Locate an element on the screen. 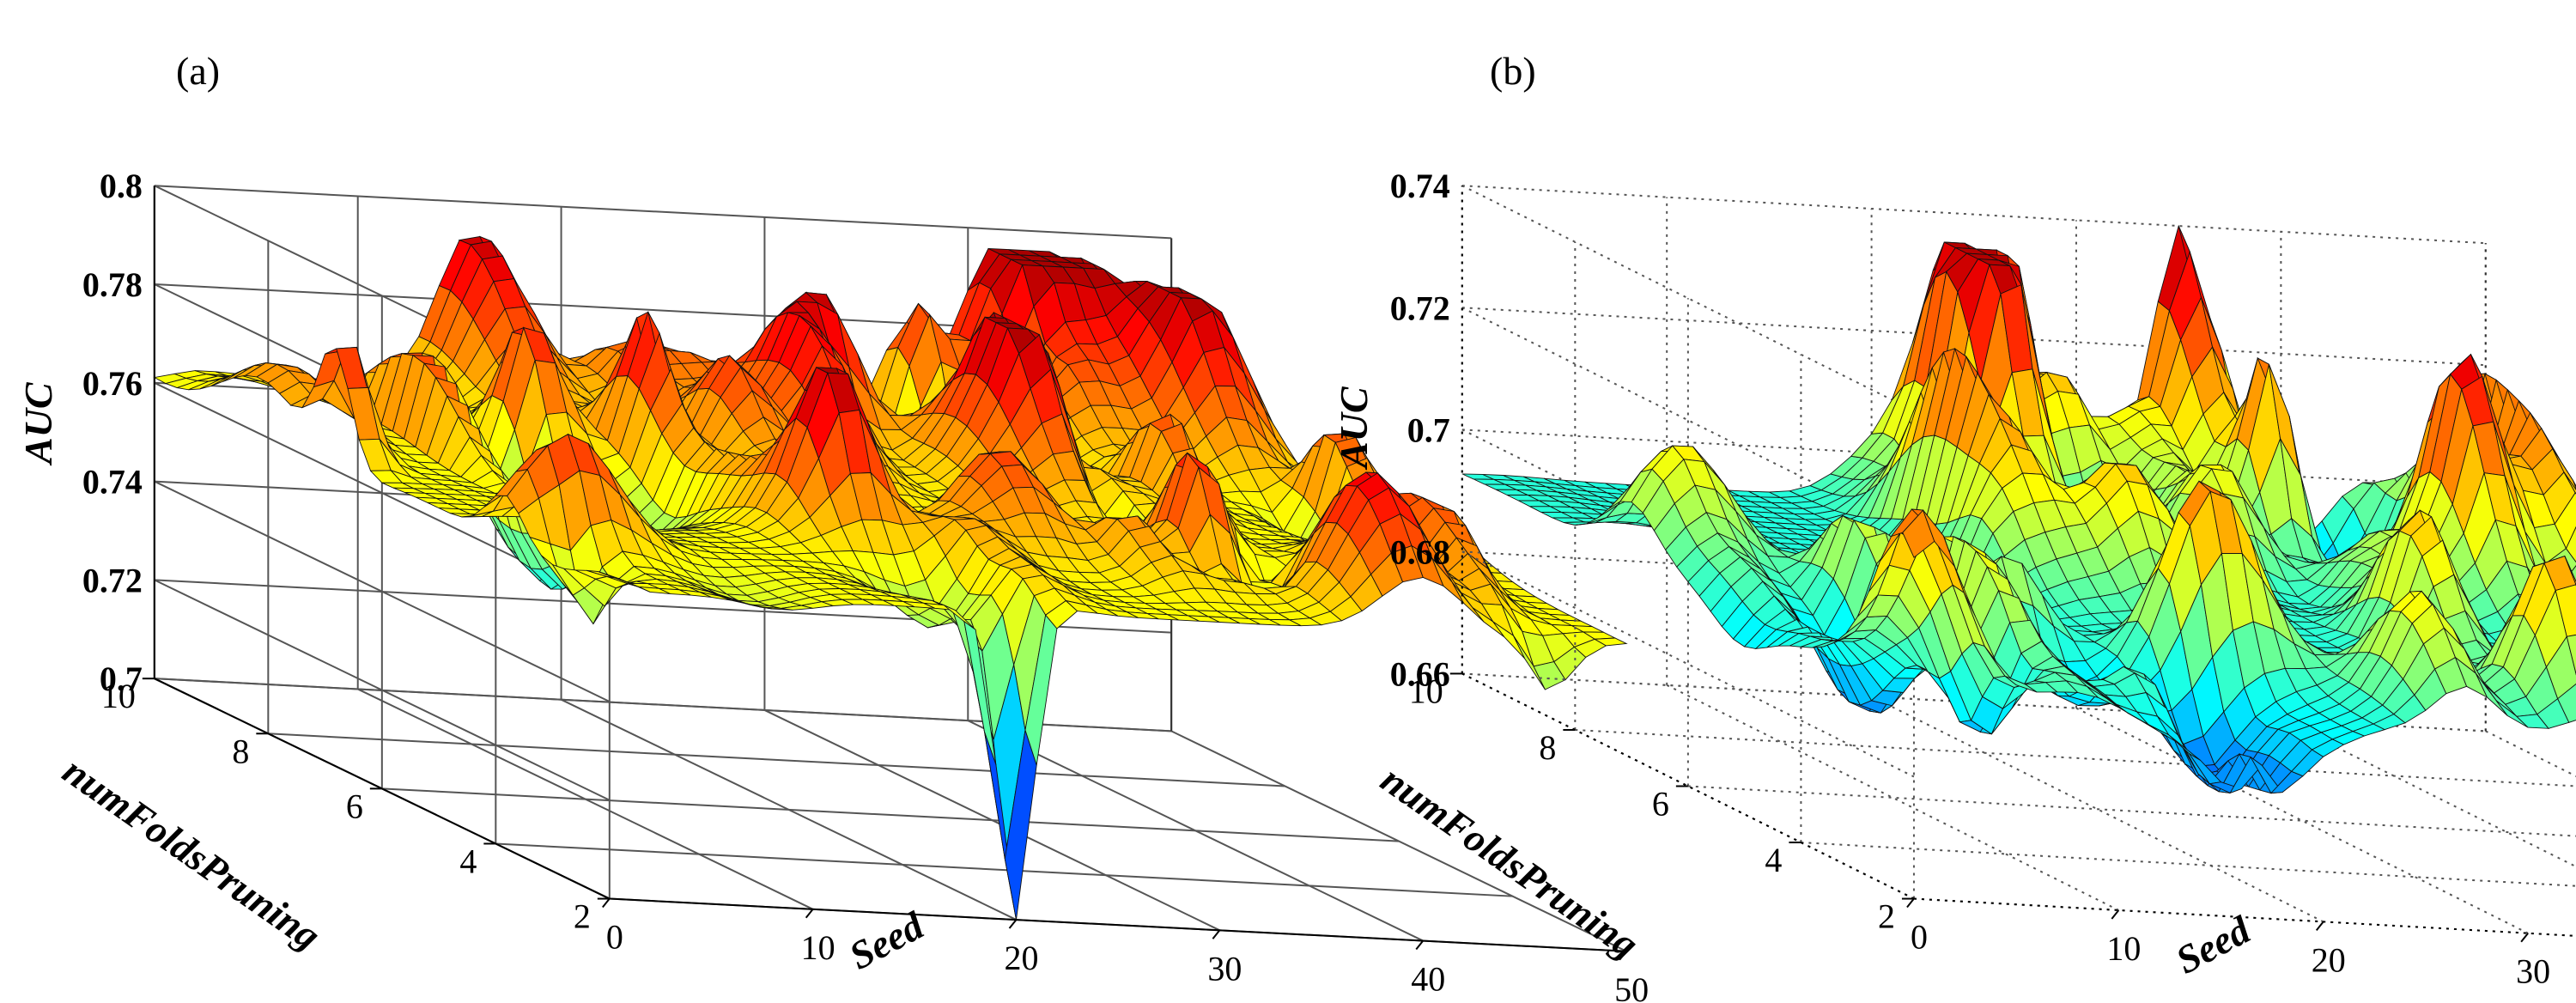 The image size is (2576, 1003). z-tick-label: 0.8 is located at coordinates (122, 186).